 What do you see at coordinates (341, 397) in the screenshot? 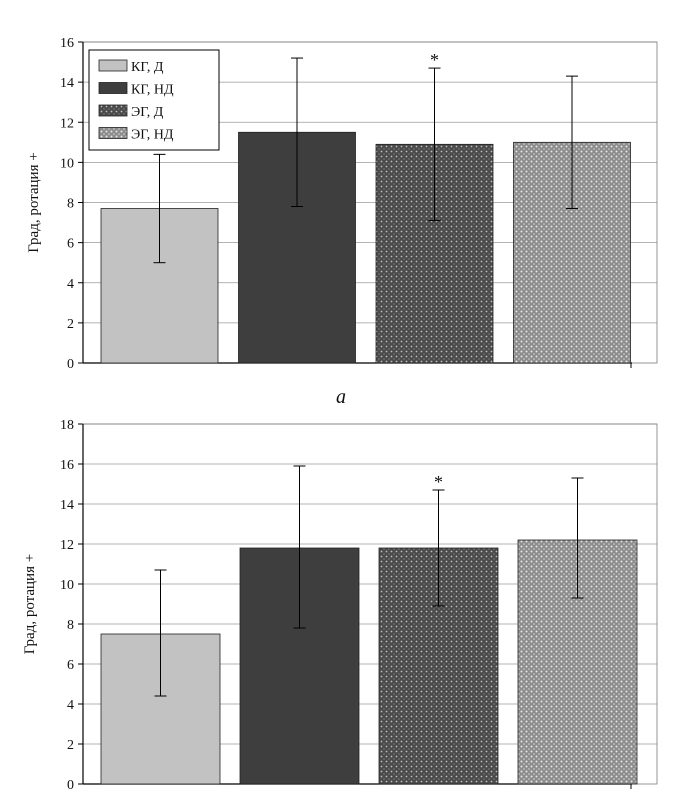
I see `panel-label: а` at bounding box center [341, 397].